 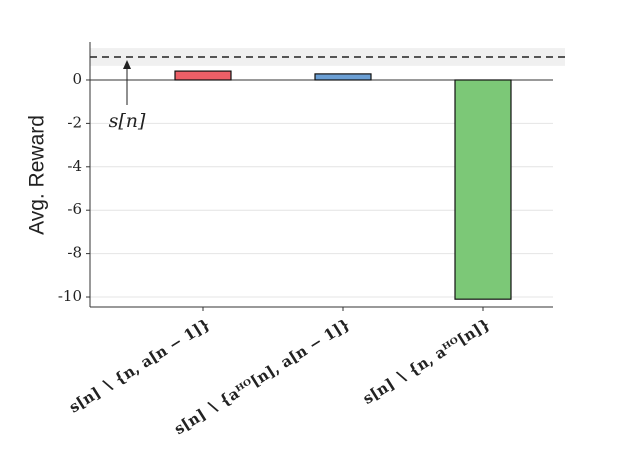 I want to click on reference-band, so click(x=327, y=57).